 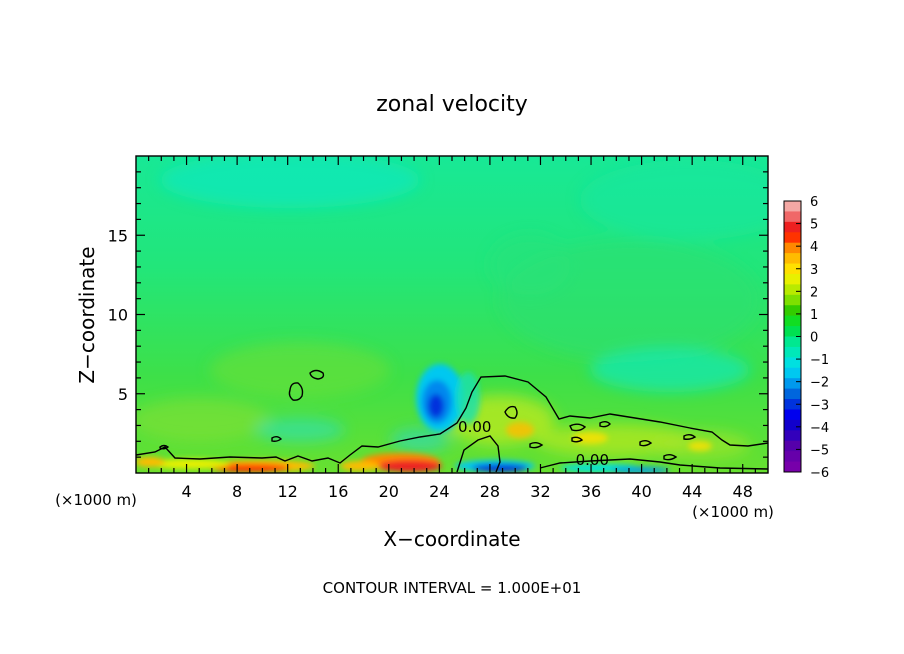 I want to click on contour-labels: 0.00 0.00, so click(x=533, y=443).